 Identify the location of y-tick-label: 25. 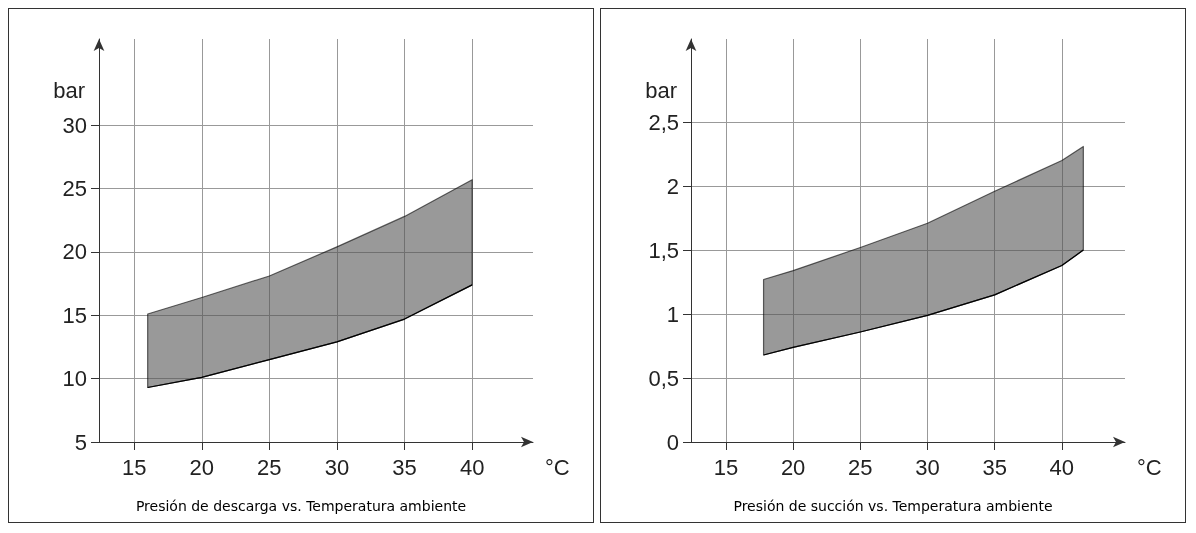
(74, 189).